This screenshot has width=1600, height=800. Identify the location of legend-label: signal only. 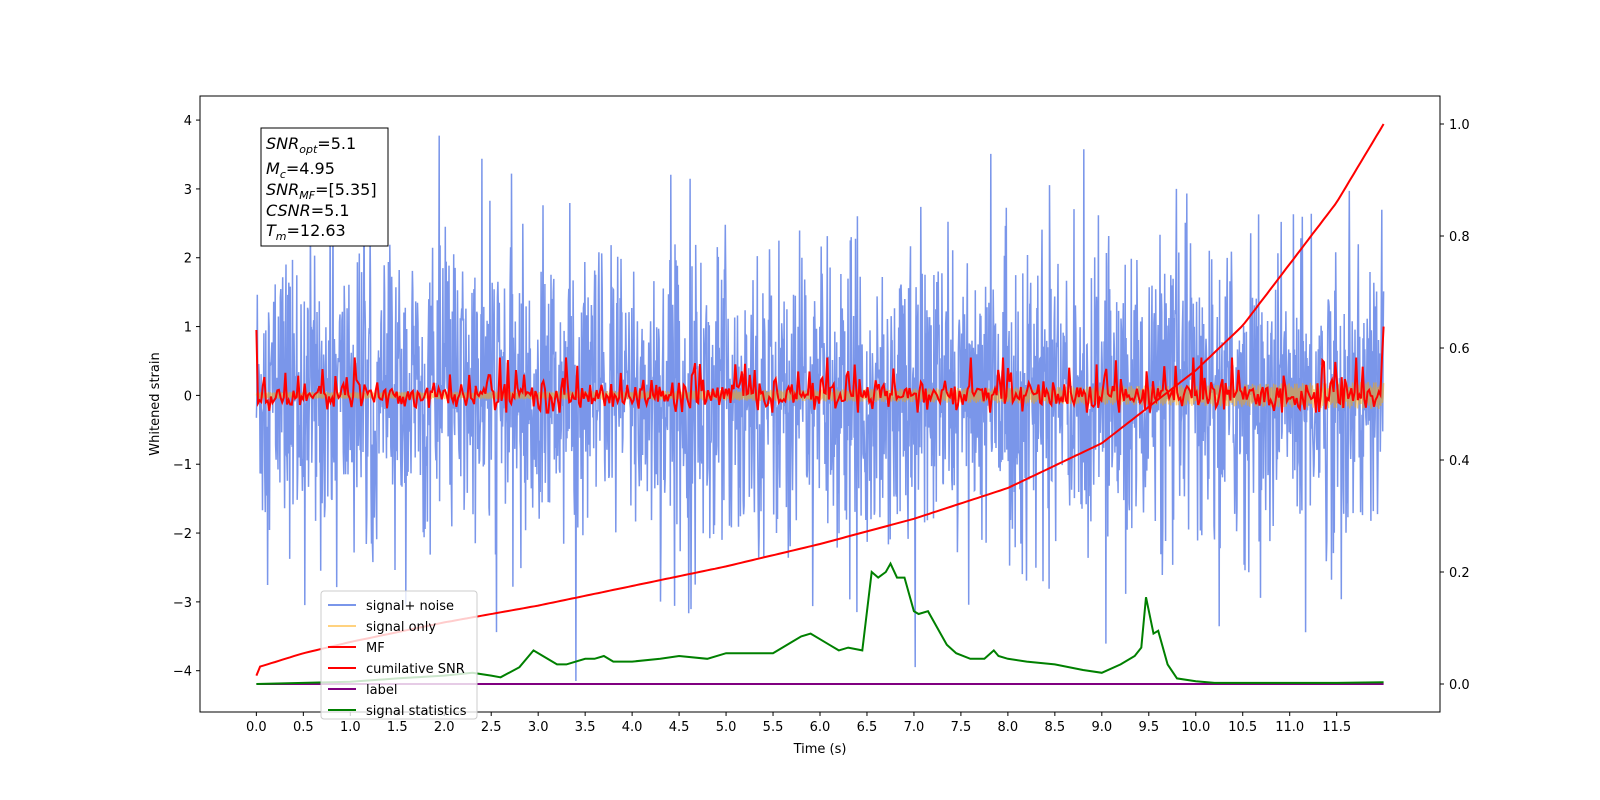
(401, 627).